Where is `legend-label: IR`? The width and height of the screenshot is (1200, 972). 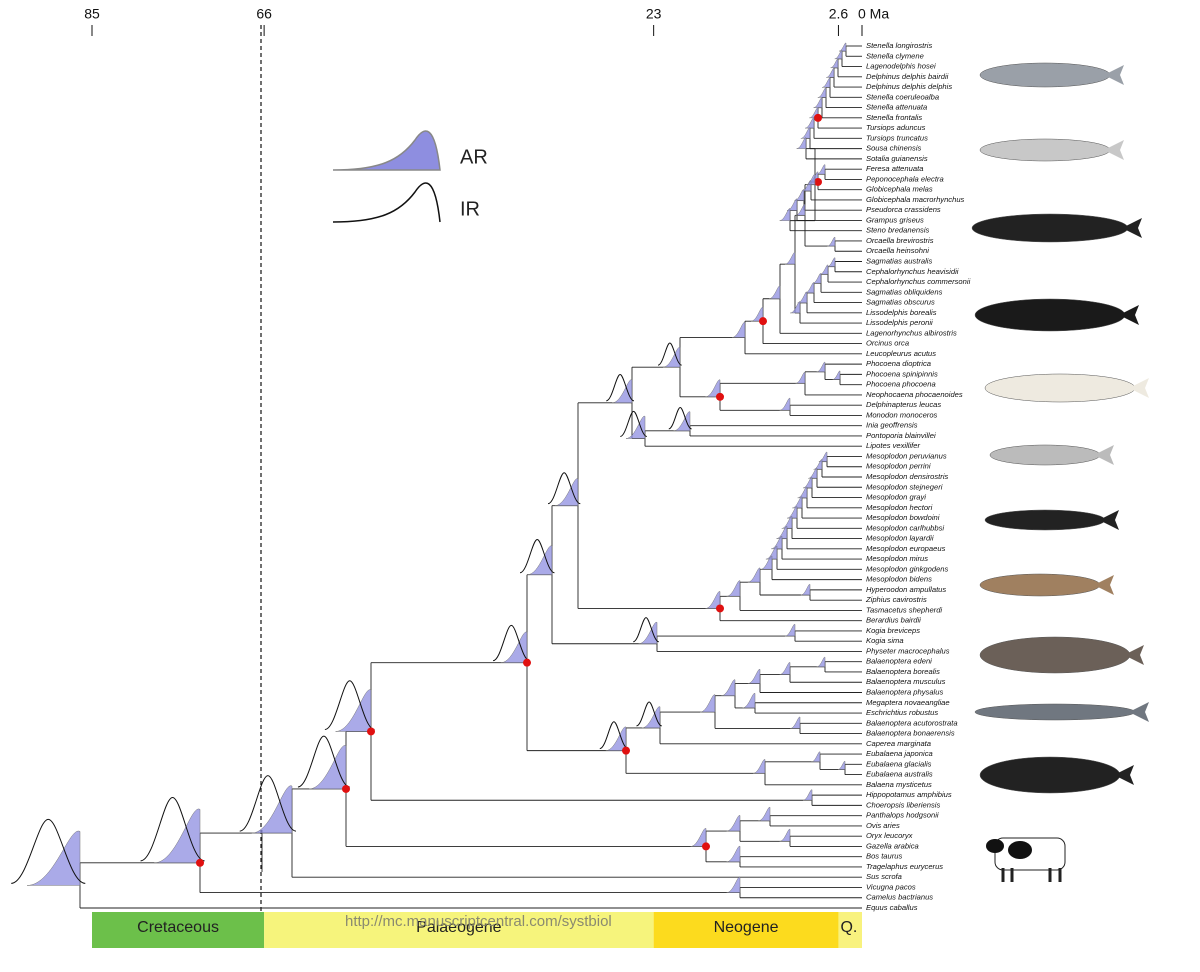 legend-label: IR is located at coordinates (470, 209).